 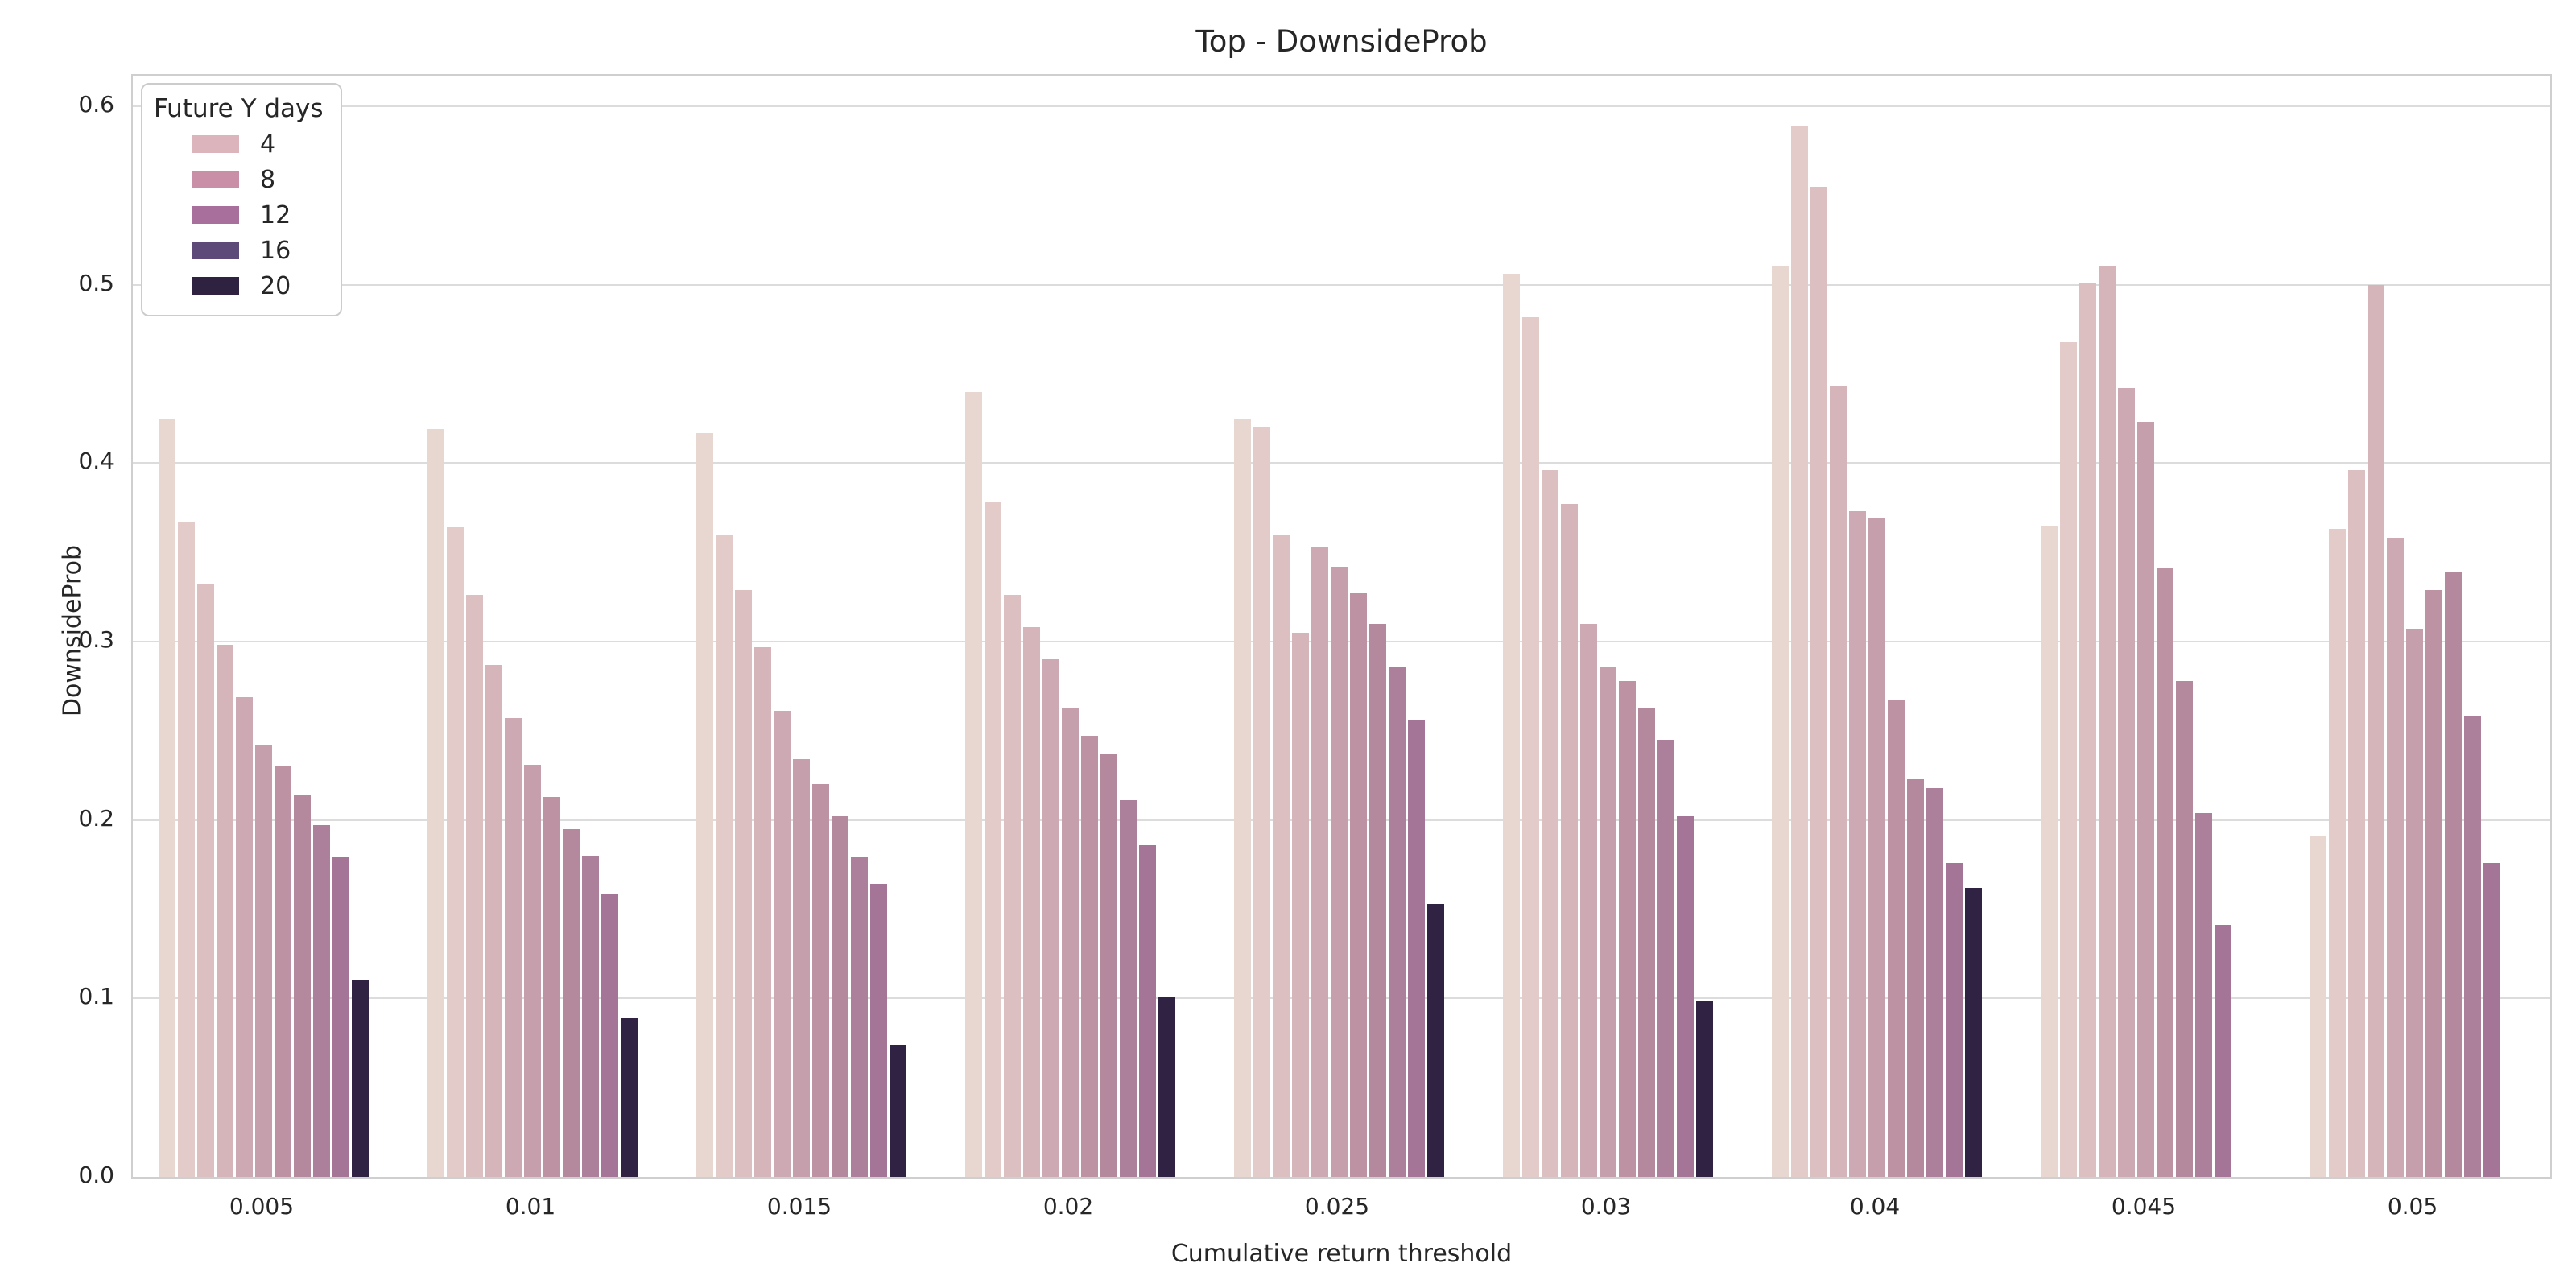 What do you see at coordinates (1549, 823) in the screenshot?
I see `bar-days6-x0.03` at bounding box center [1549, 823].